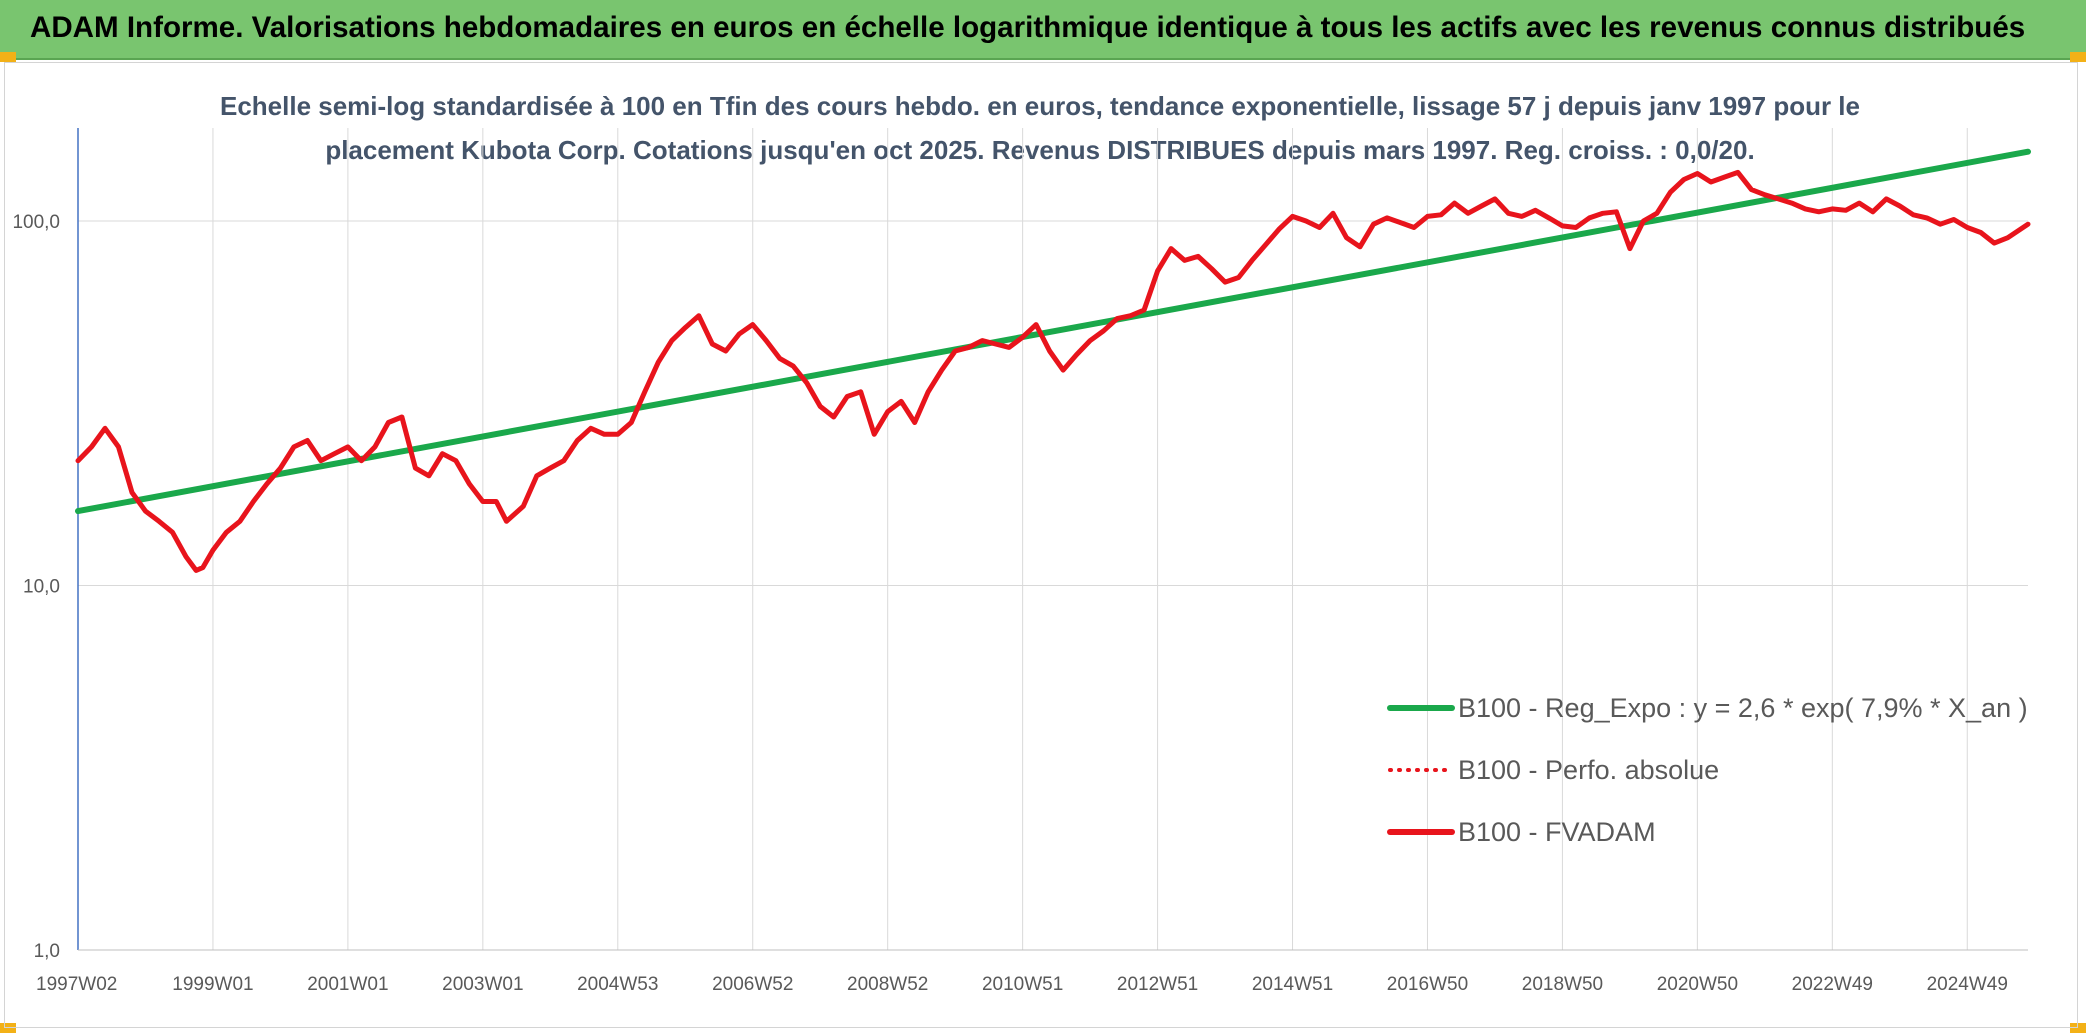  I want to click on x-tick-label: 2003W01, so click(482, 984).